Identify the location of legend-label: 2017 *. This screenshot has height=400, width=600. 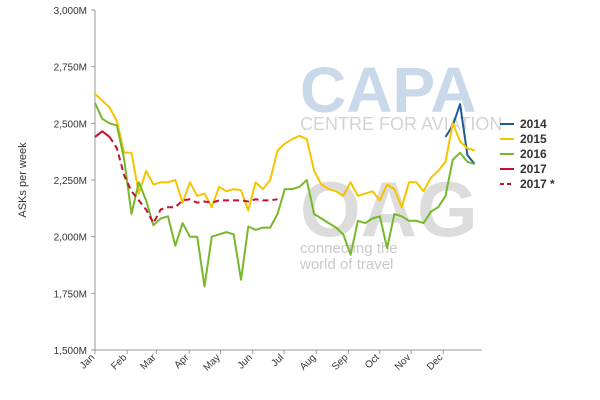
(537, 184).